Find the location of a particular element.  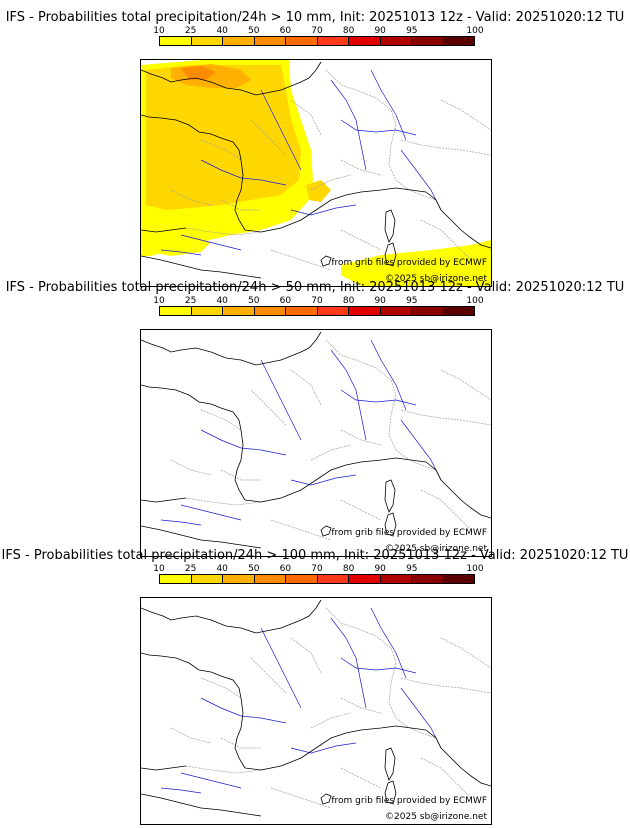

colorbar-tick-label: 95 is located at coordinates (412, 31).